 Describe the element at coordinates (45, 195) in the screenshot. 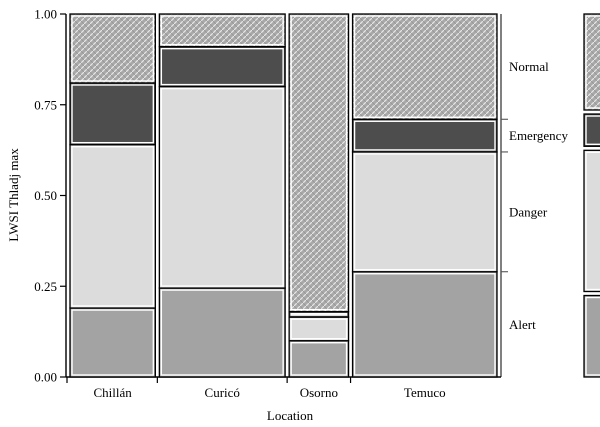

I see `y-tick-label: 0.50` at that location.